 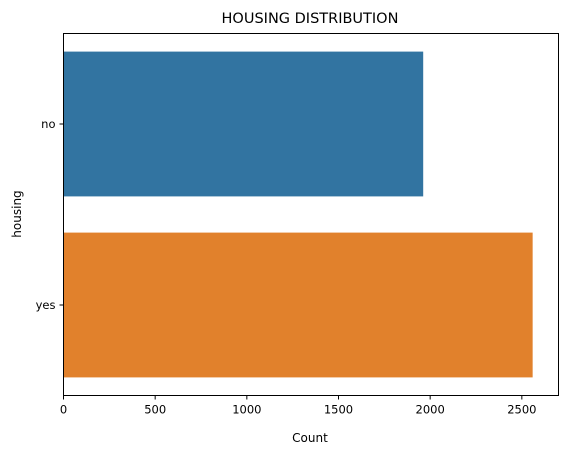 I want to click on x-ticks-group: 0 500 1000 1500 2000 2500, so click(x=298, y=406).